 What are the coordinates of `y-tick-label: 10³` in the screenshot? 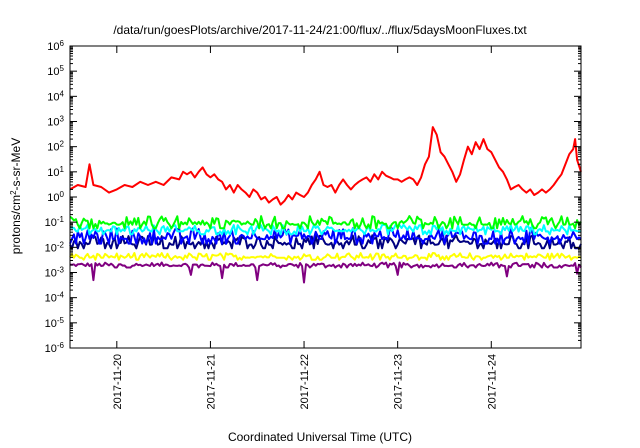 It's located at (55, 121).